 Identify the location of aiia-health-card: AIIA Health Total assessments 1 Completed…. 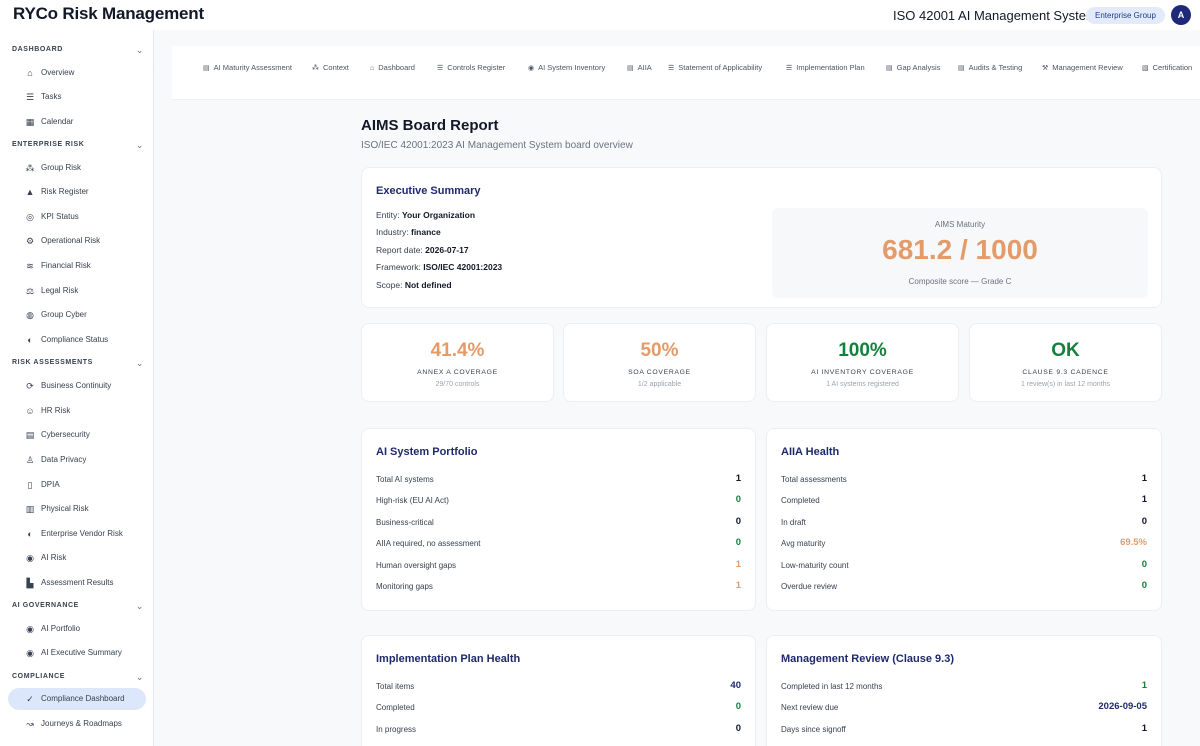
(964, 519).